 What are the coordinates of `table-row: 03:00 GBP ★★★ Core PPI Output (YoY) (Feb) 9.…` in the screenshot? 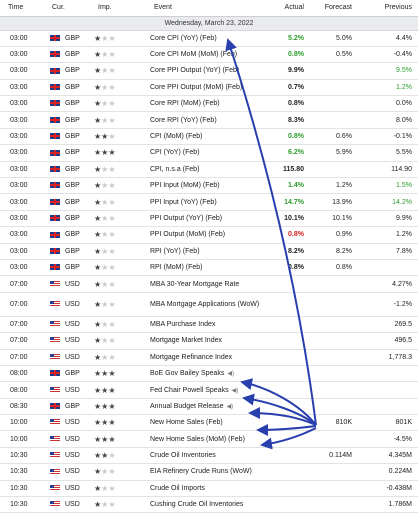 It's located at (209, 71).